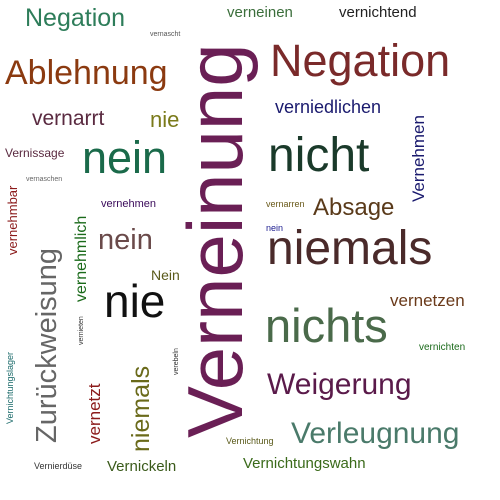 The image size is (500, 500). What do you see at coordinates (304, 463) in the screenshot?
I see `word-vernichtungswahn: Vernichtungswahn` at bounding box center [304, 463].